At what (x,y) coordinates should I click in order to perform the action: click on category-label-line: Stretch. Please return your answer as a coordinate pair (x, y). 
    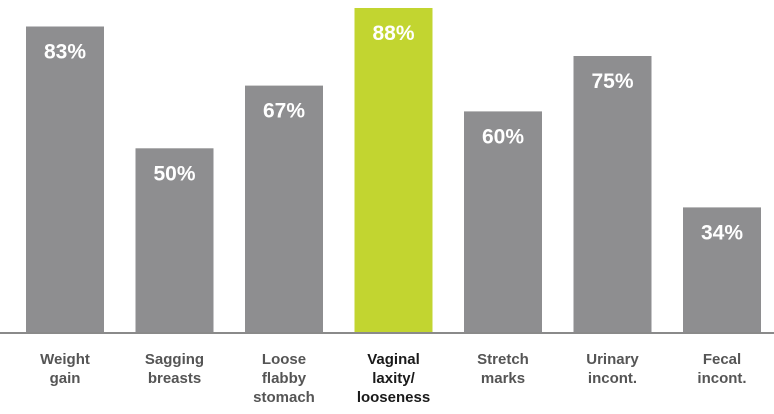
    Looking at the image, I should click on (503, 359).